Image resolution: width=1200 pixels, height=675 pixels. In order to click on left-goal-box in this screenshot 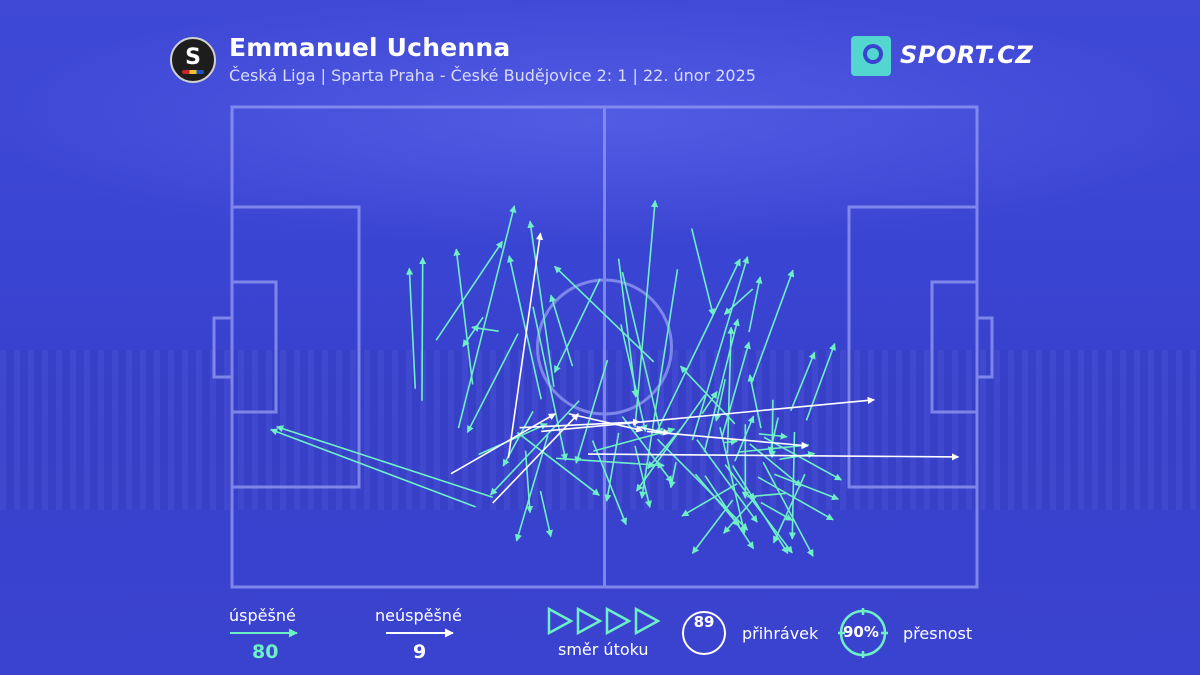, I will do `click(254, 347)`.